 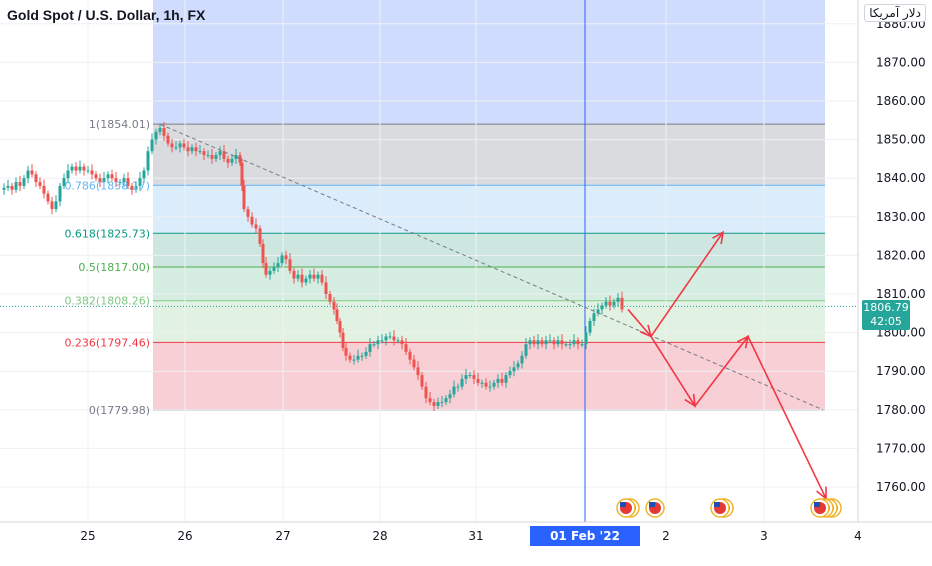 What do you see at coordinates (87, 536) in the screenshot?
I see `time-tick-label: 25` at bounding box center [87, 536].